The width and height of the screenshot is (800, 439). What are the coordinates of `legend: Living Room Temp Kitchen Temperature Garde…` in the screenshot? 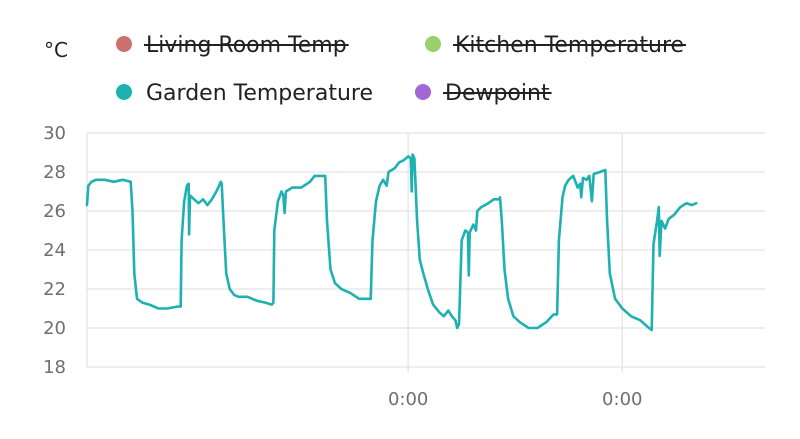 It's located at (401, 69).